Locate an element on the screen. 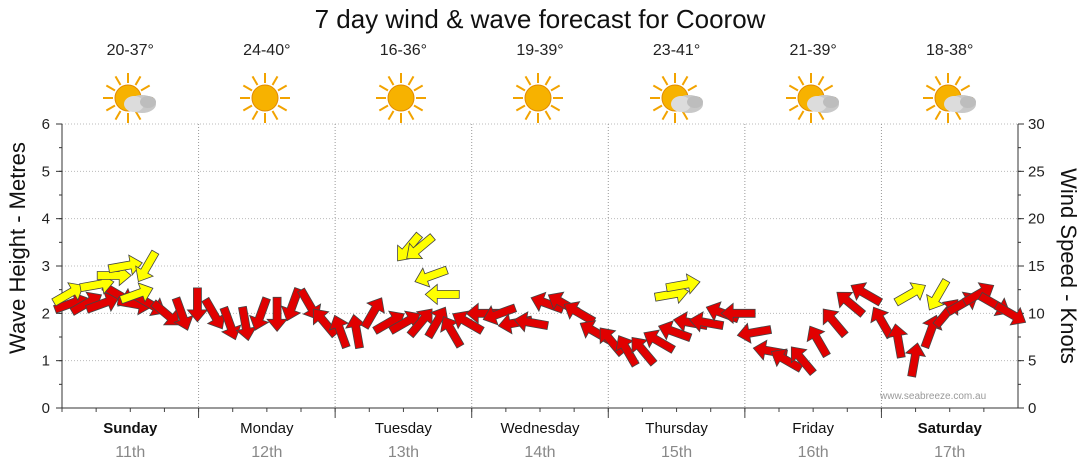  day-date-label: 15th is located at coordinates (676, 452).